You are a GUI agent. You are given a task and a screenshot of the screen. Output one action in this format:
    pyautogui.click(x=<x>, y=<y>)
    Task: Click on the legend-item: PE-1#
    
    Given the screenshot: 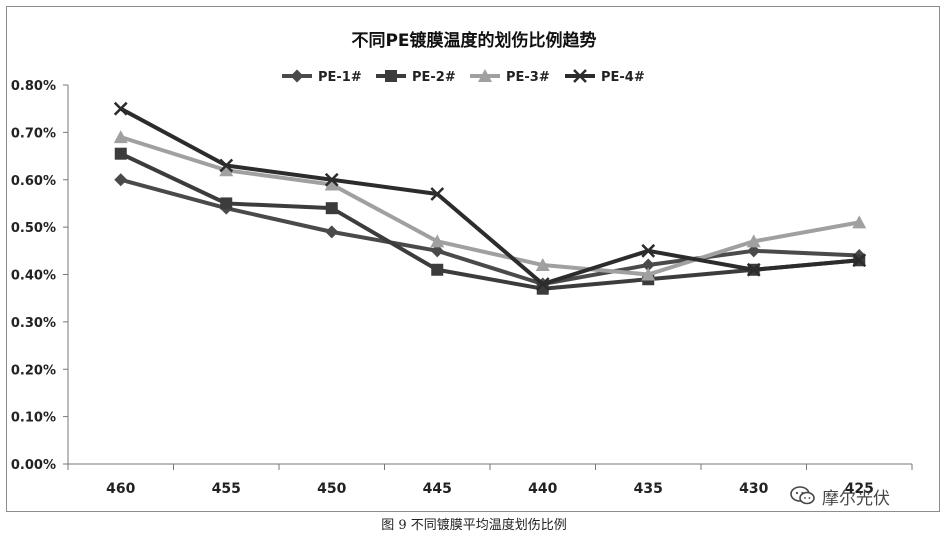 What is the action you would take?
    pyautogui.click(x=322, y=77)
    